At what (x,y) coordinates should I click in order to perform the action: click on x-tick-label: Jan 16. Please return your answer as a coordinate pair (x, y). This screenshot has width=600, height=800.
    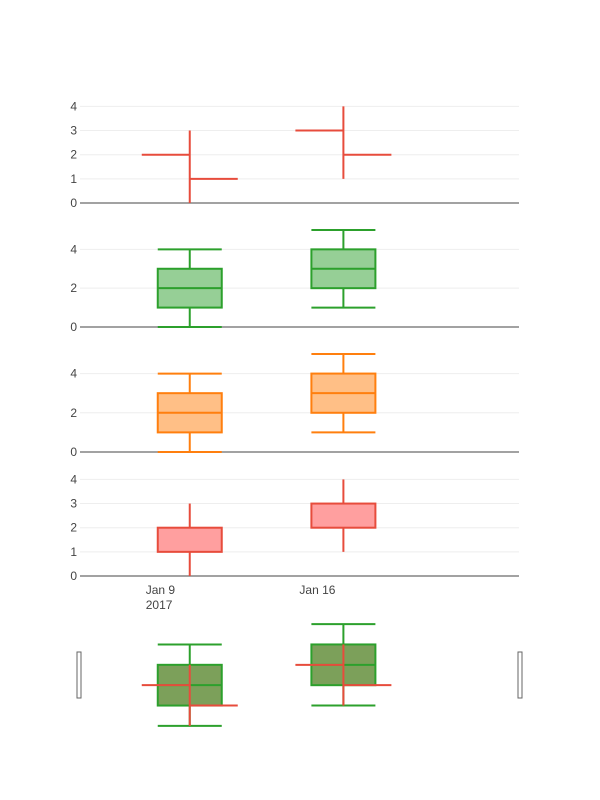
    Looking at the image, I should click on (317, 590).